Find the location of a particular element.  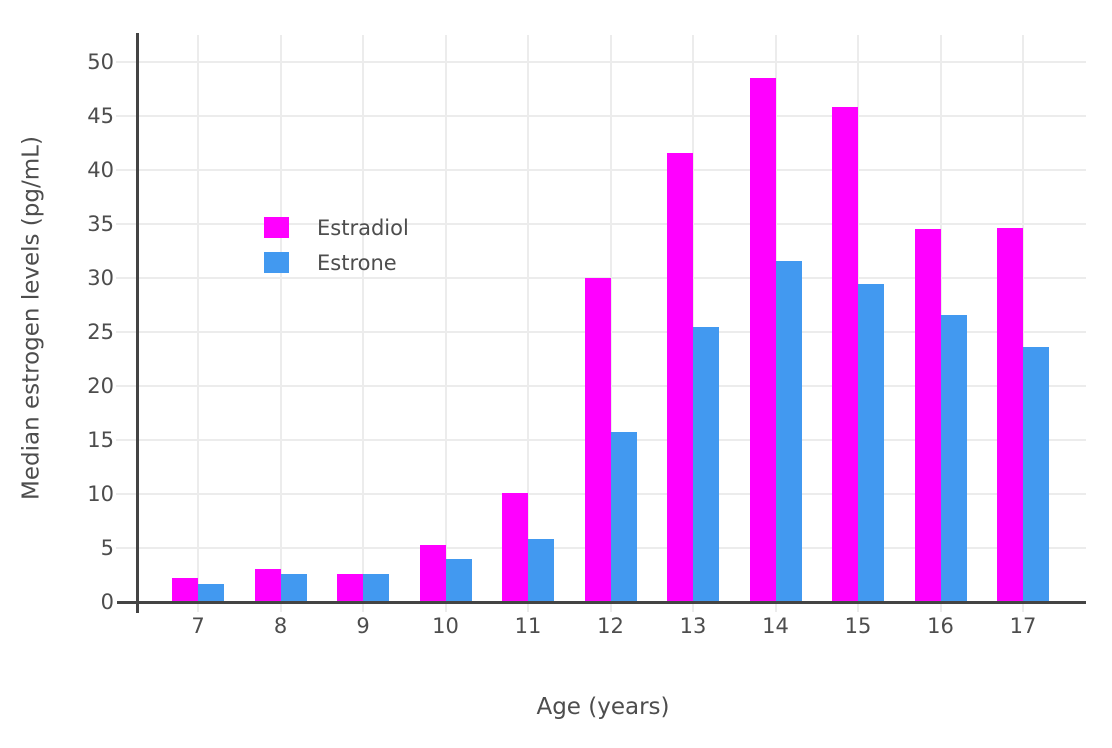

x-tick-label: 11 is located at coordinates (528, 626).